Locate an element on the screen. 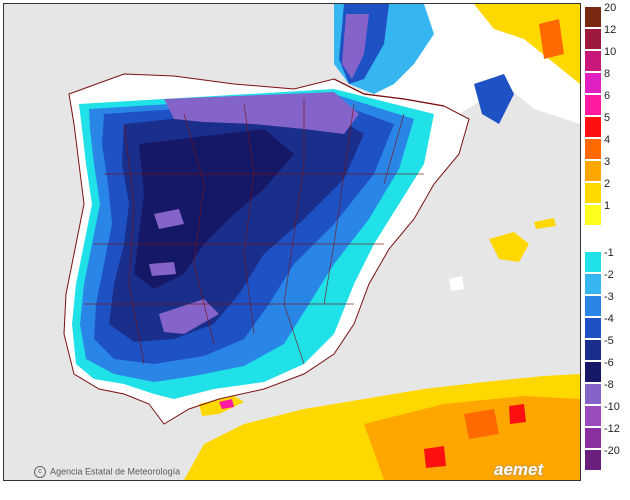 The width and height of the screenshot is (630, 500). iberia-extreme-cold is located at coordinates (214, 209).